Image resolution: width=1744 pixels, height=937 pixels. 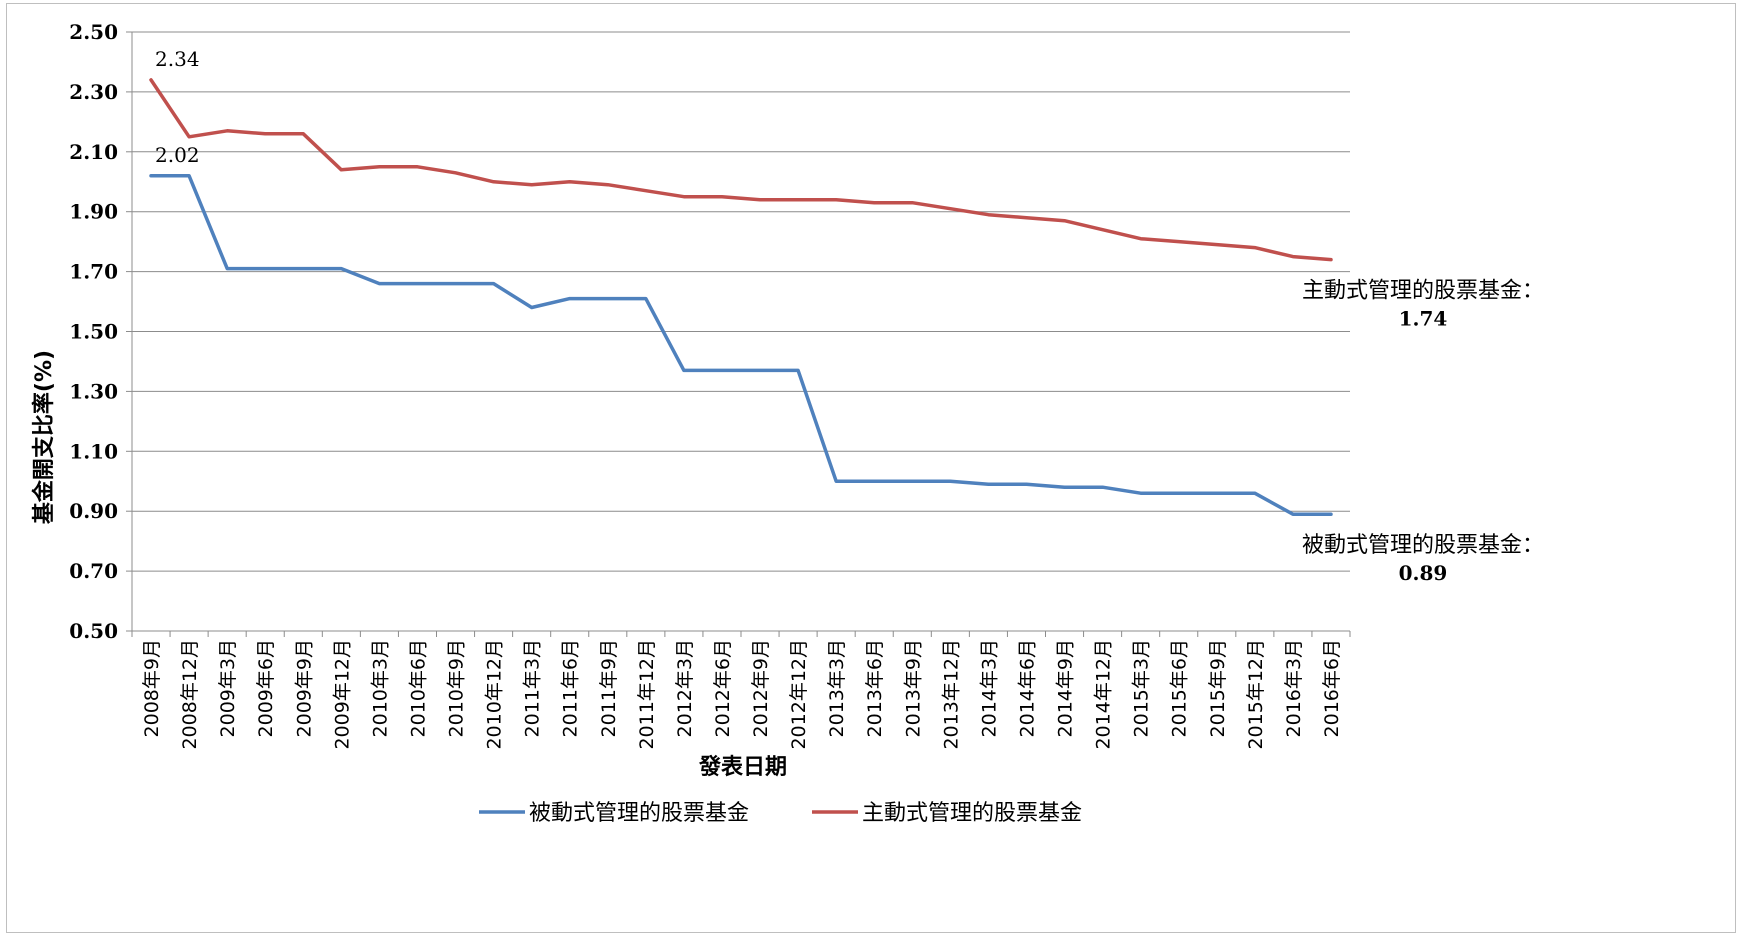 What do you see at coordinates (837, 688) in the screenshot?
I see `x-tick-label: 2013年3月` at bounding box center [837, 688].